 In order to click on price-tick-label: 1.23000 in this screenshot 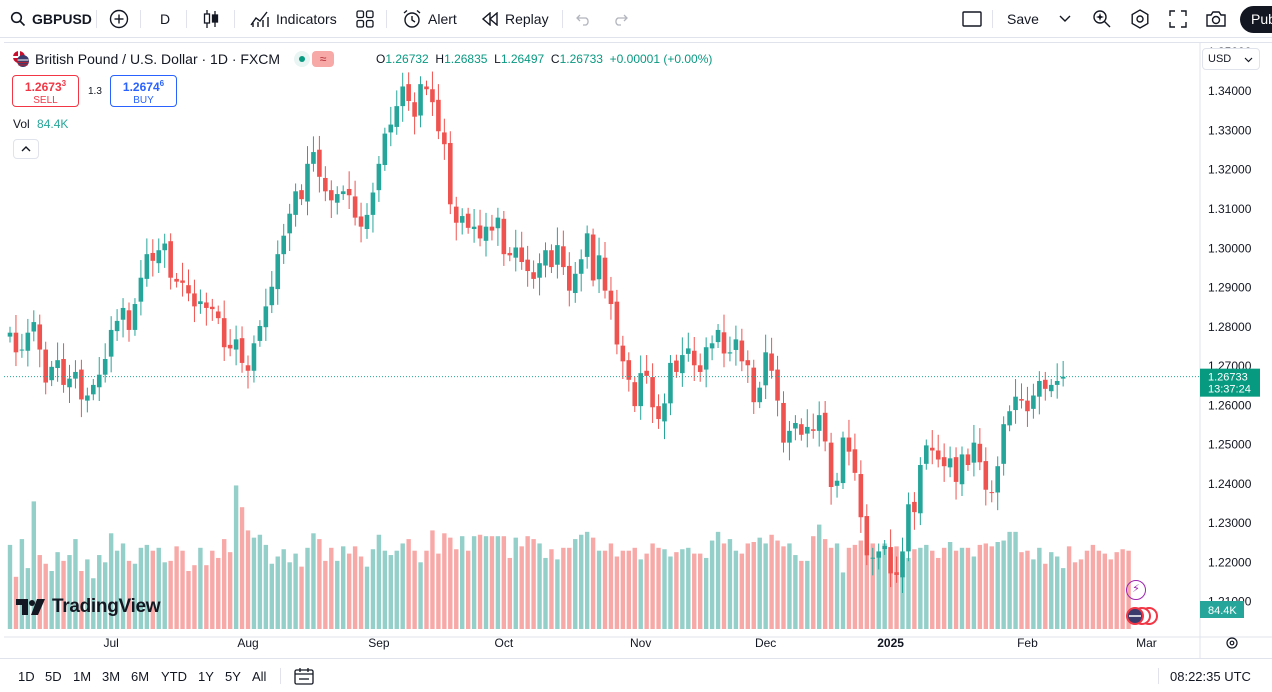, I will do `click(1230, 523)`.